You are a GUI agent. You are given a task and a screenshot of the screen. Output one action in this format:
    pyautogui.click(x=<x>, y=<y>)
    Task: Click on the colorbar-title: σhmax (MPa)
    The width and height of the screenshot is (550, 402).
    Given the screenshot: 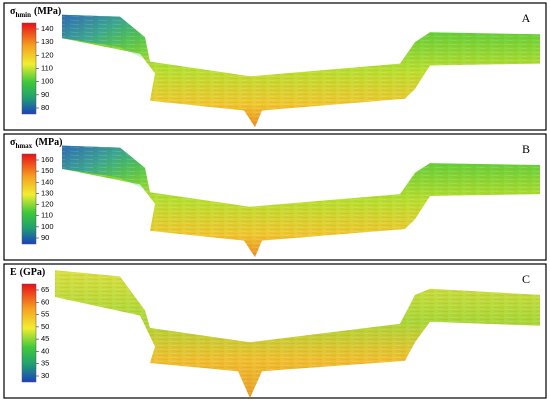 What is the action you would take?
    pyautogui.click(x=36, y=143)
    